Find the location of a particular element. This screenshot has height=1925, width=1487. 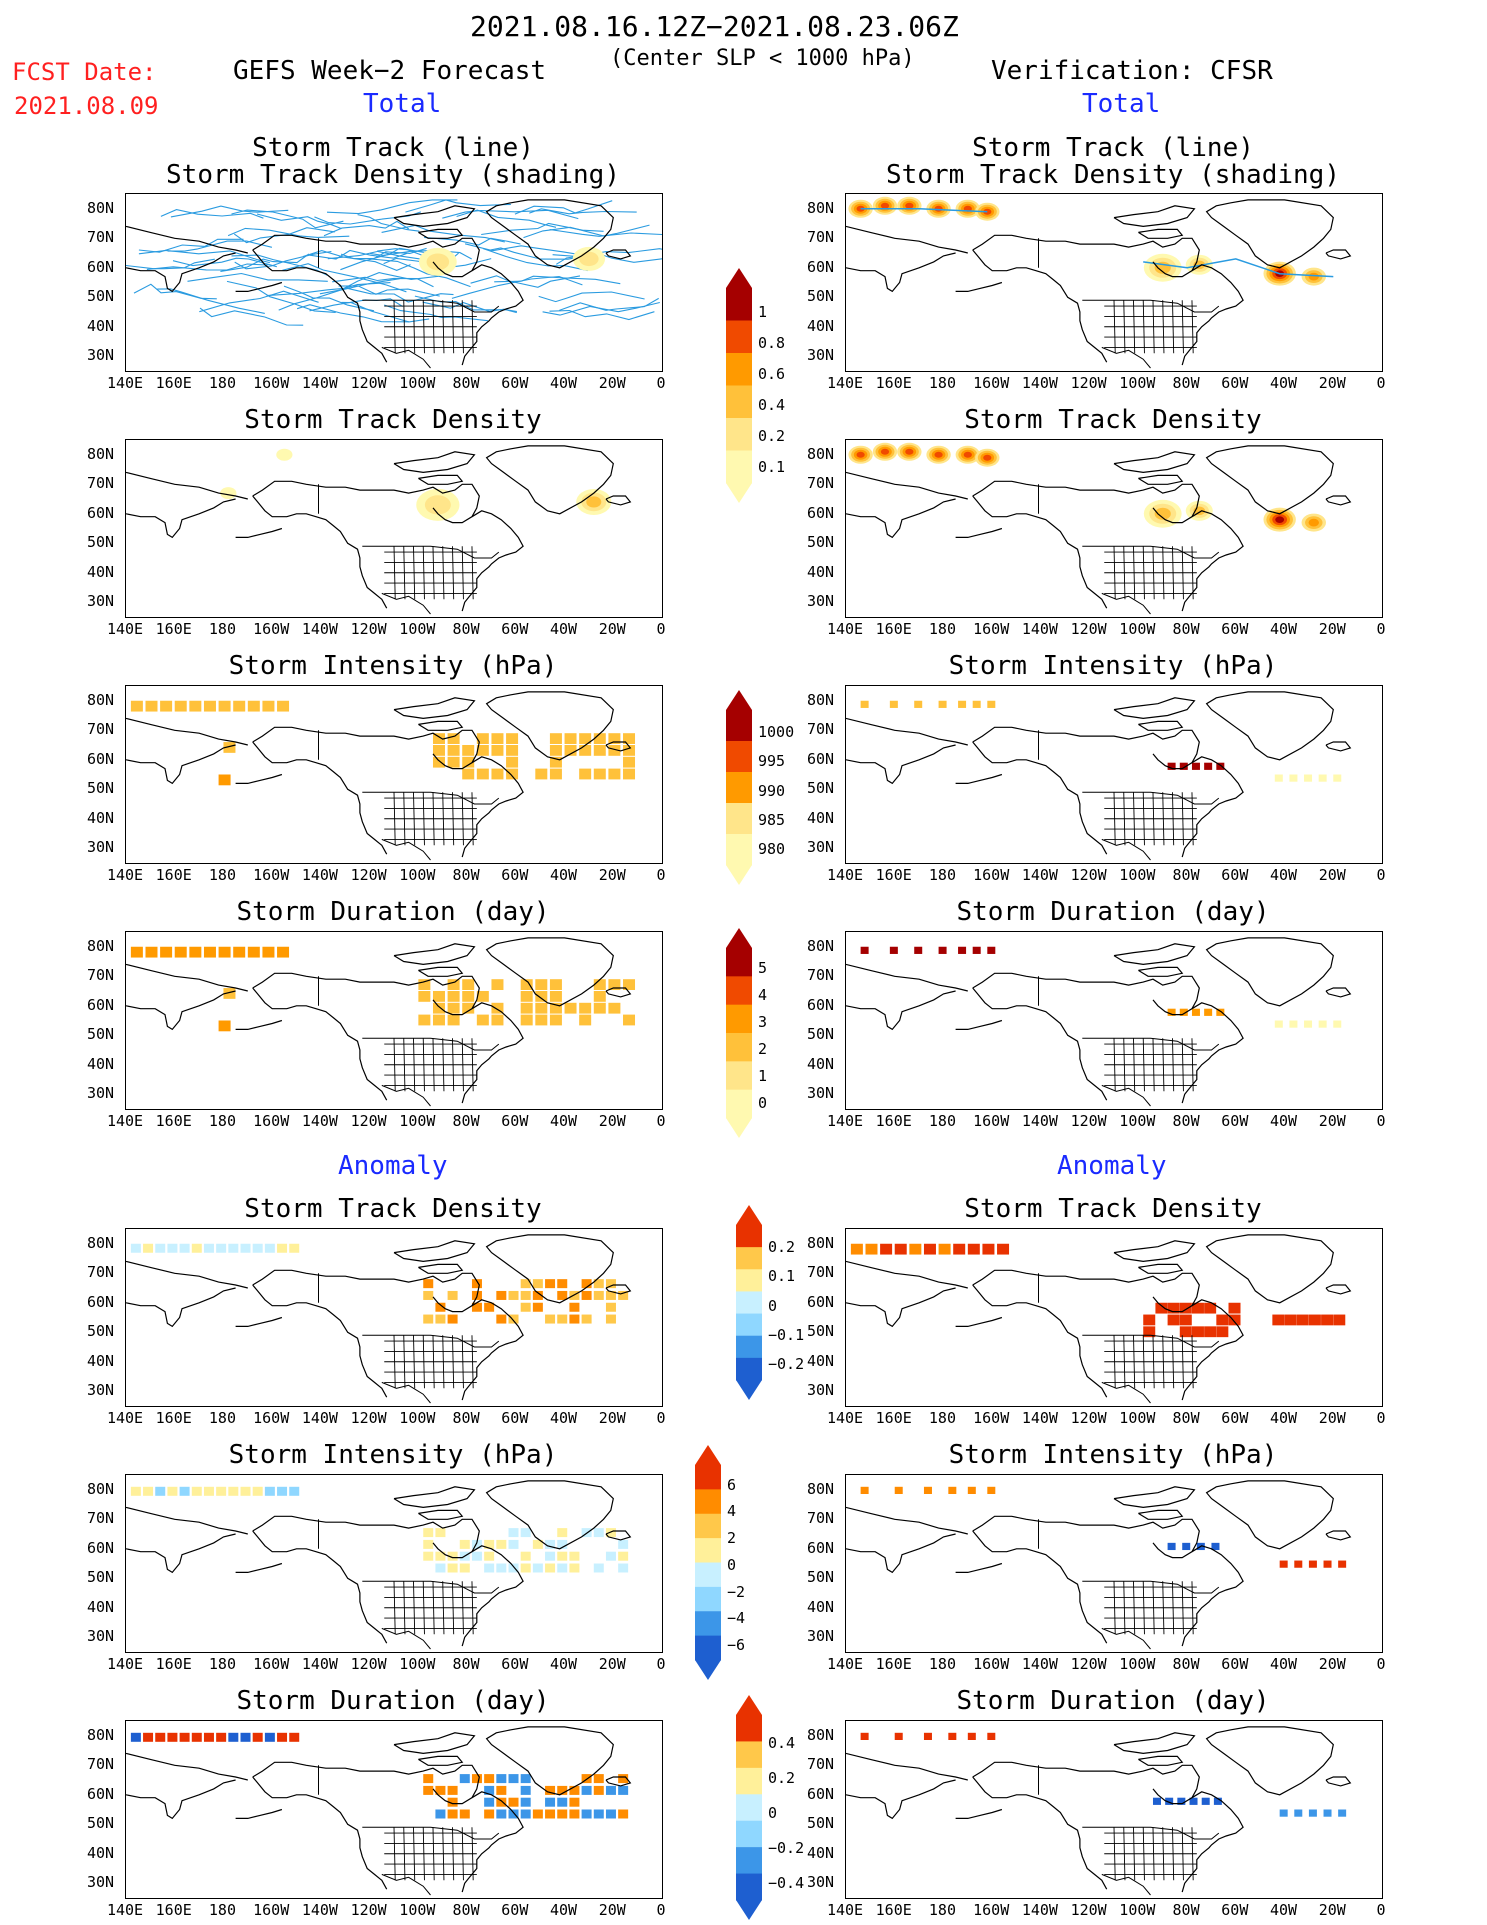

lat-tick-label: 60N is located at coordinates (821, 1004).